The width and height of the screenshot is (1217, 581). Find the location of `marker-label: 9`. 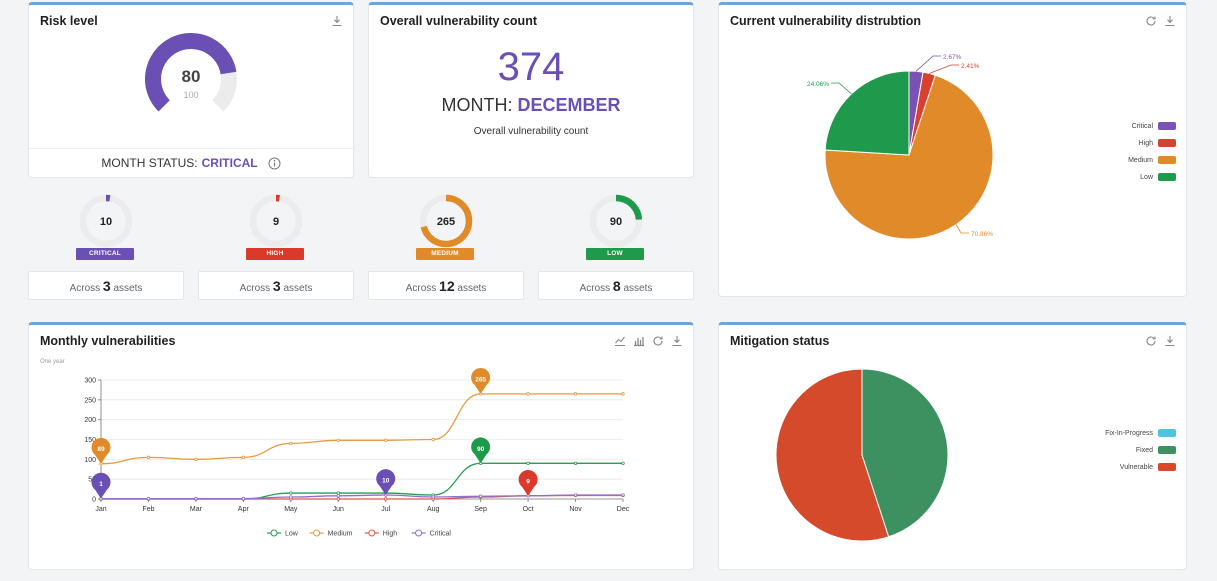

marker-label: 9 is located at coordinates (528, 481).